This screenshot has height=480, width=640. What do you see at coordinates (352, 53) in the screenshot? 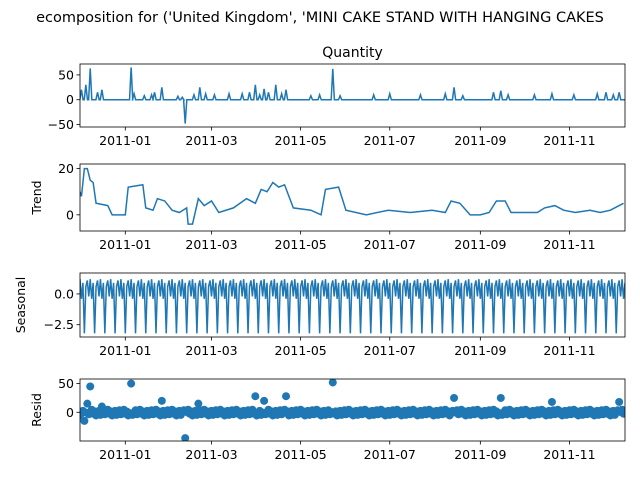
I see `observed-panel-title: Quantity` at bounding box center [352, 53].